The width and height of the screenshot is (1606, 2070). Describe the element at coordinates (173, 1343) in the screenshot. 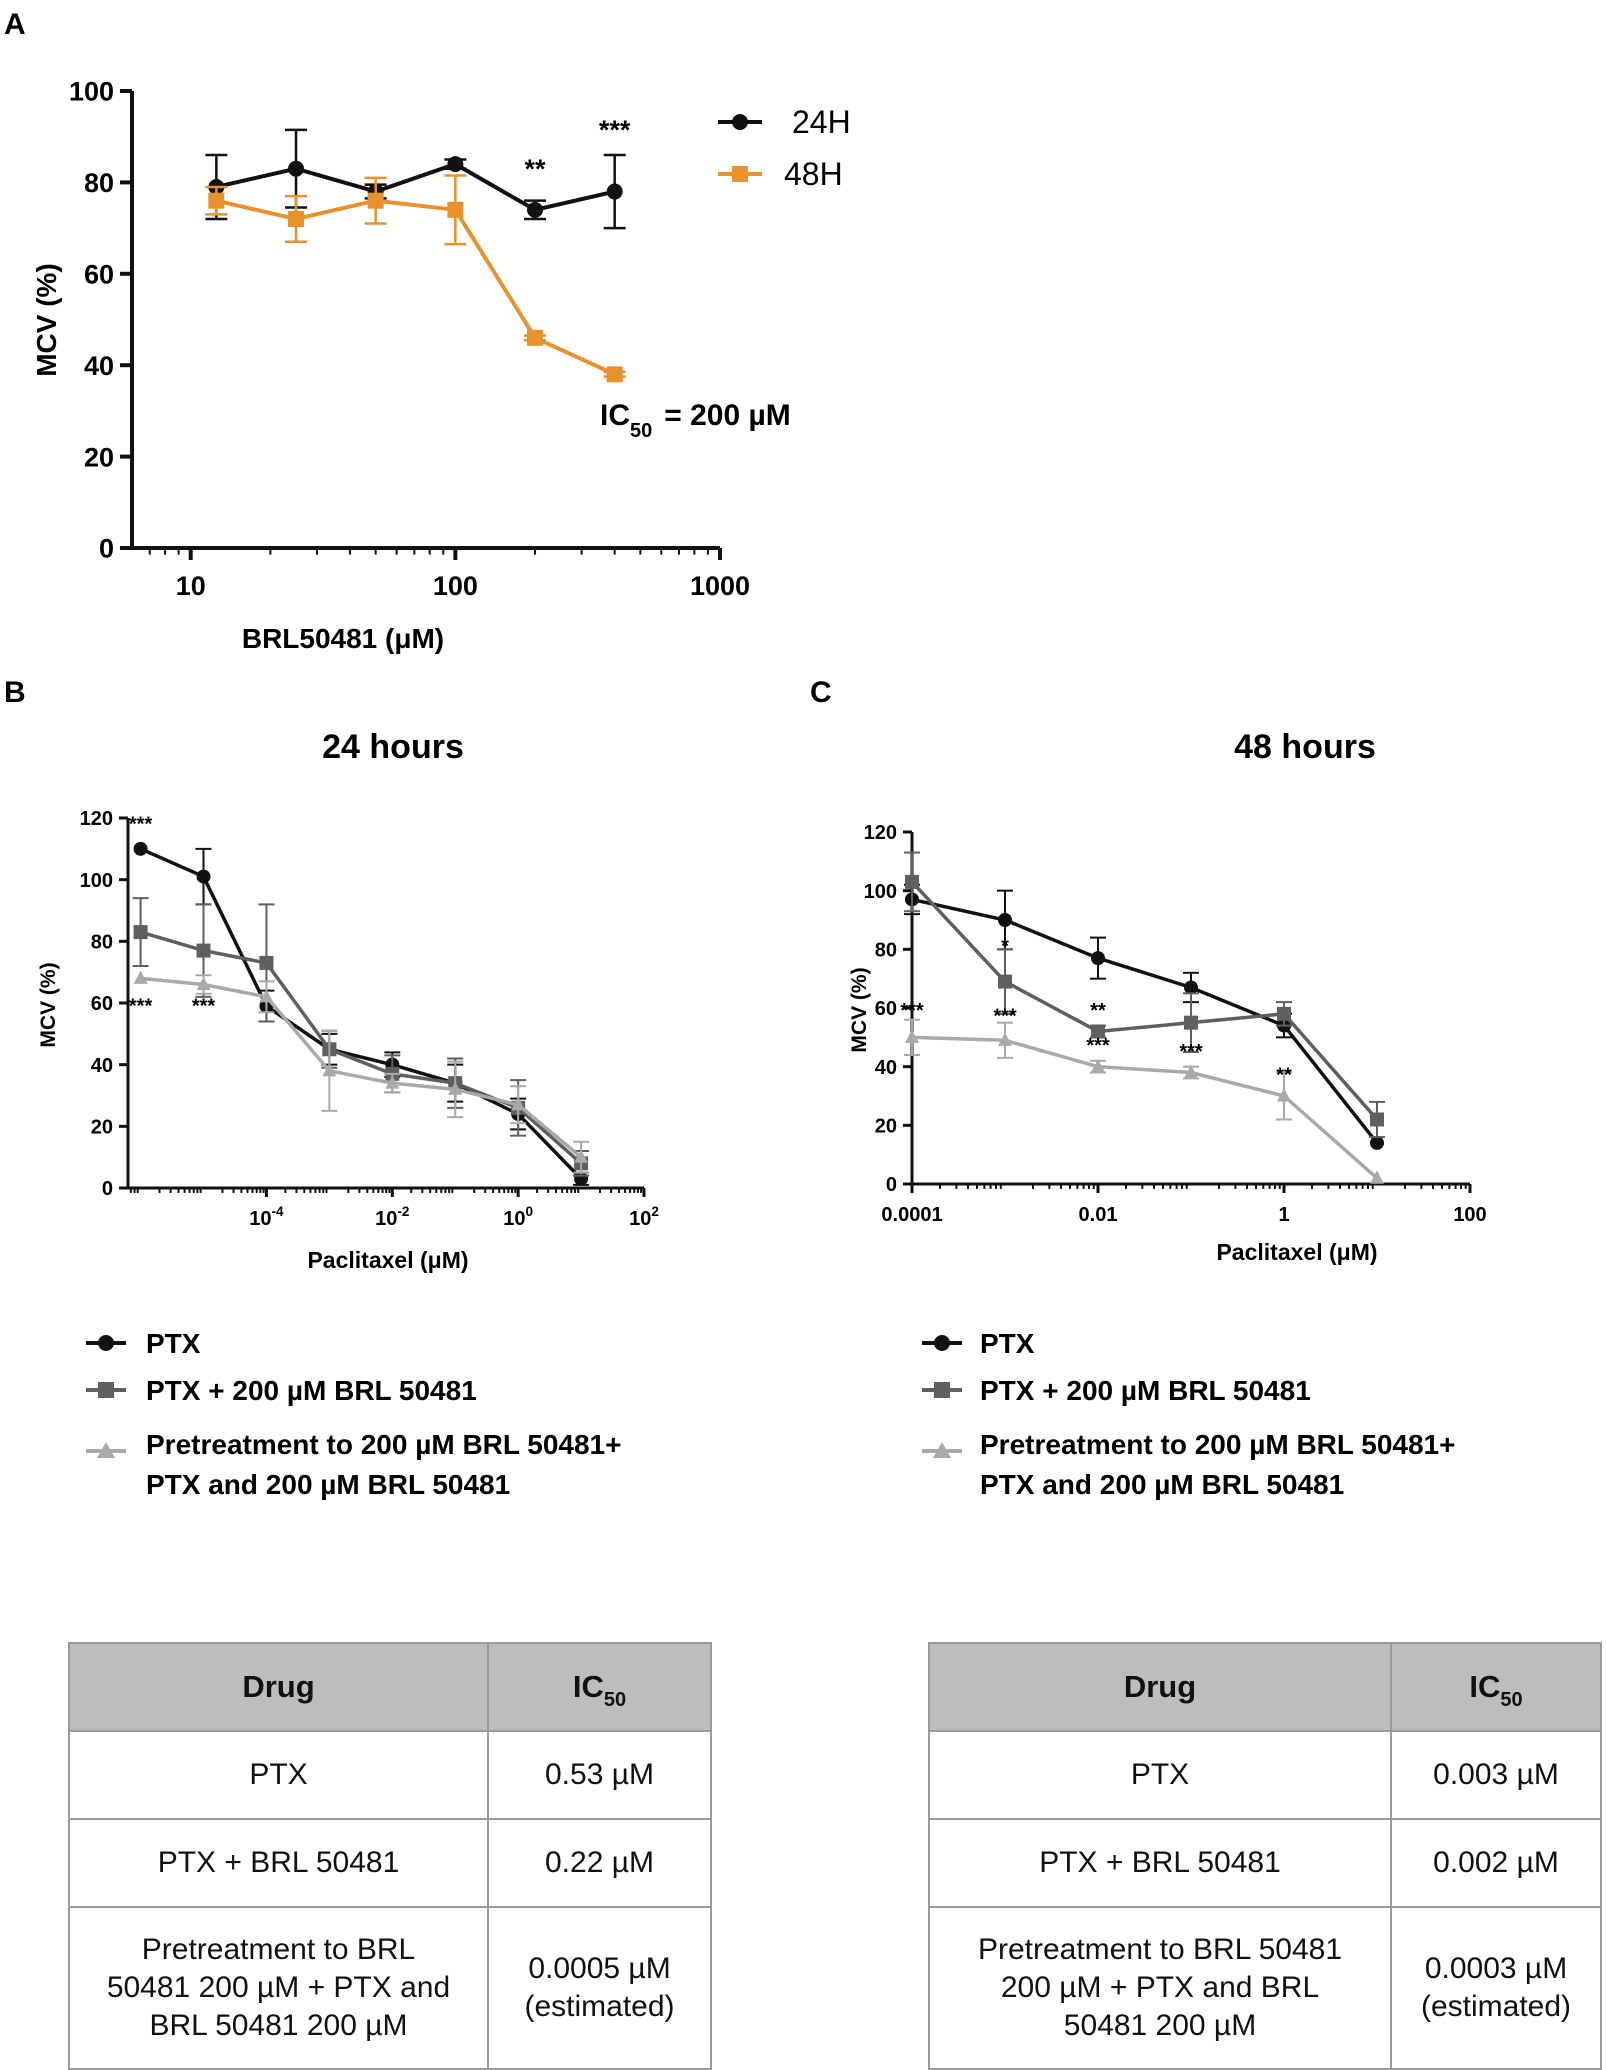

I see `legend-b-label-ptx: PTX` at that location.